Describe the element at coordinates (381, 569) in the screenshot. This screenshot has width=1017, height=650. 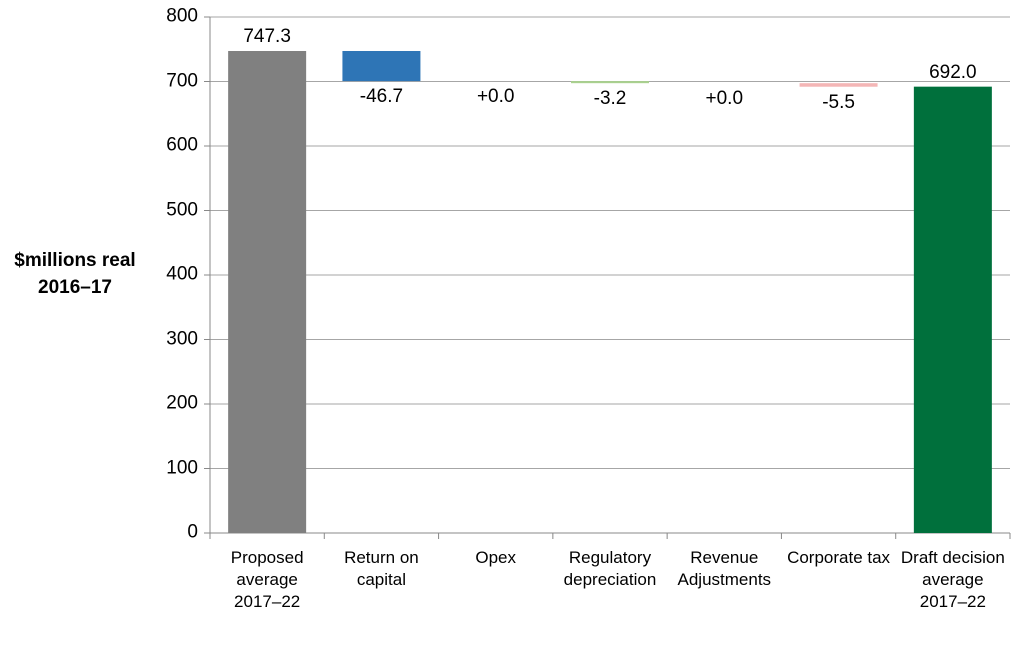
I see `x-tick-label: Return on capital` at that location.